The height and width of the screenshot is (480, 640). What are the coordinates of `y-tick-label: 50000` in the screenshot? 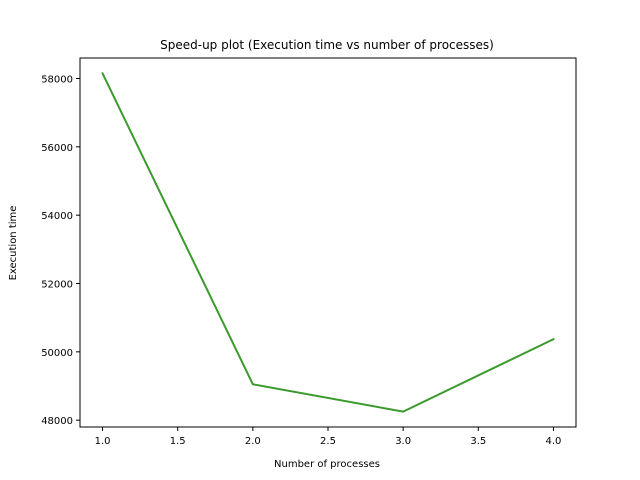 It's located at (57, 353).